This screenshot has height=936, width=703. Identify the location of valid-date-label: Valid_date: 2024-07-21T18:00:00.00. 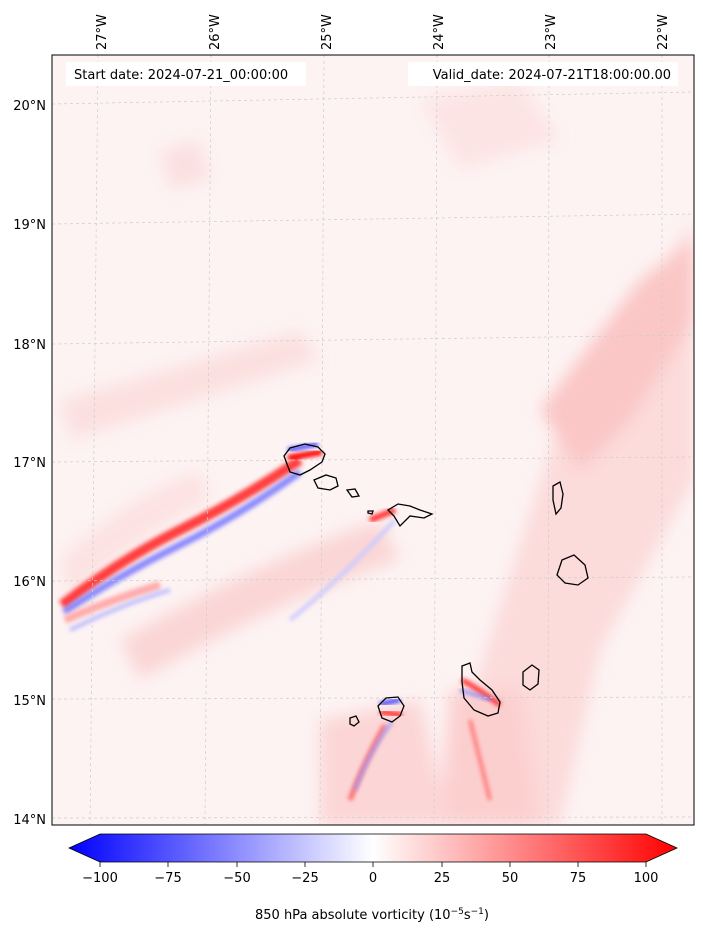
(552, 75).